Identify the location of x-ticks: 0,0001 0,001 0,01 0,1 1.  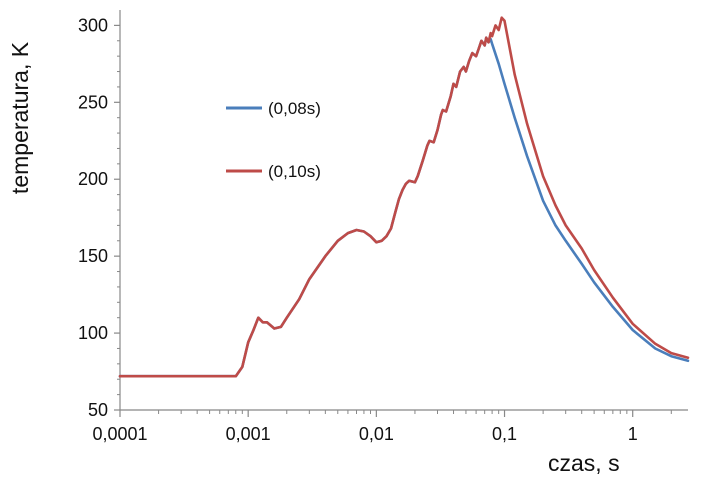
(382, 427).